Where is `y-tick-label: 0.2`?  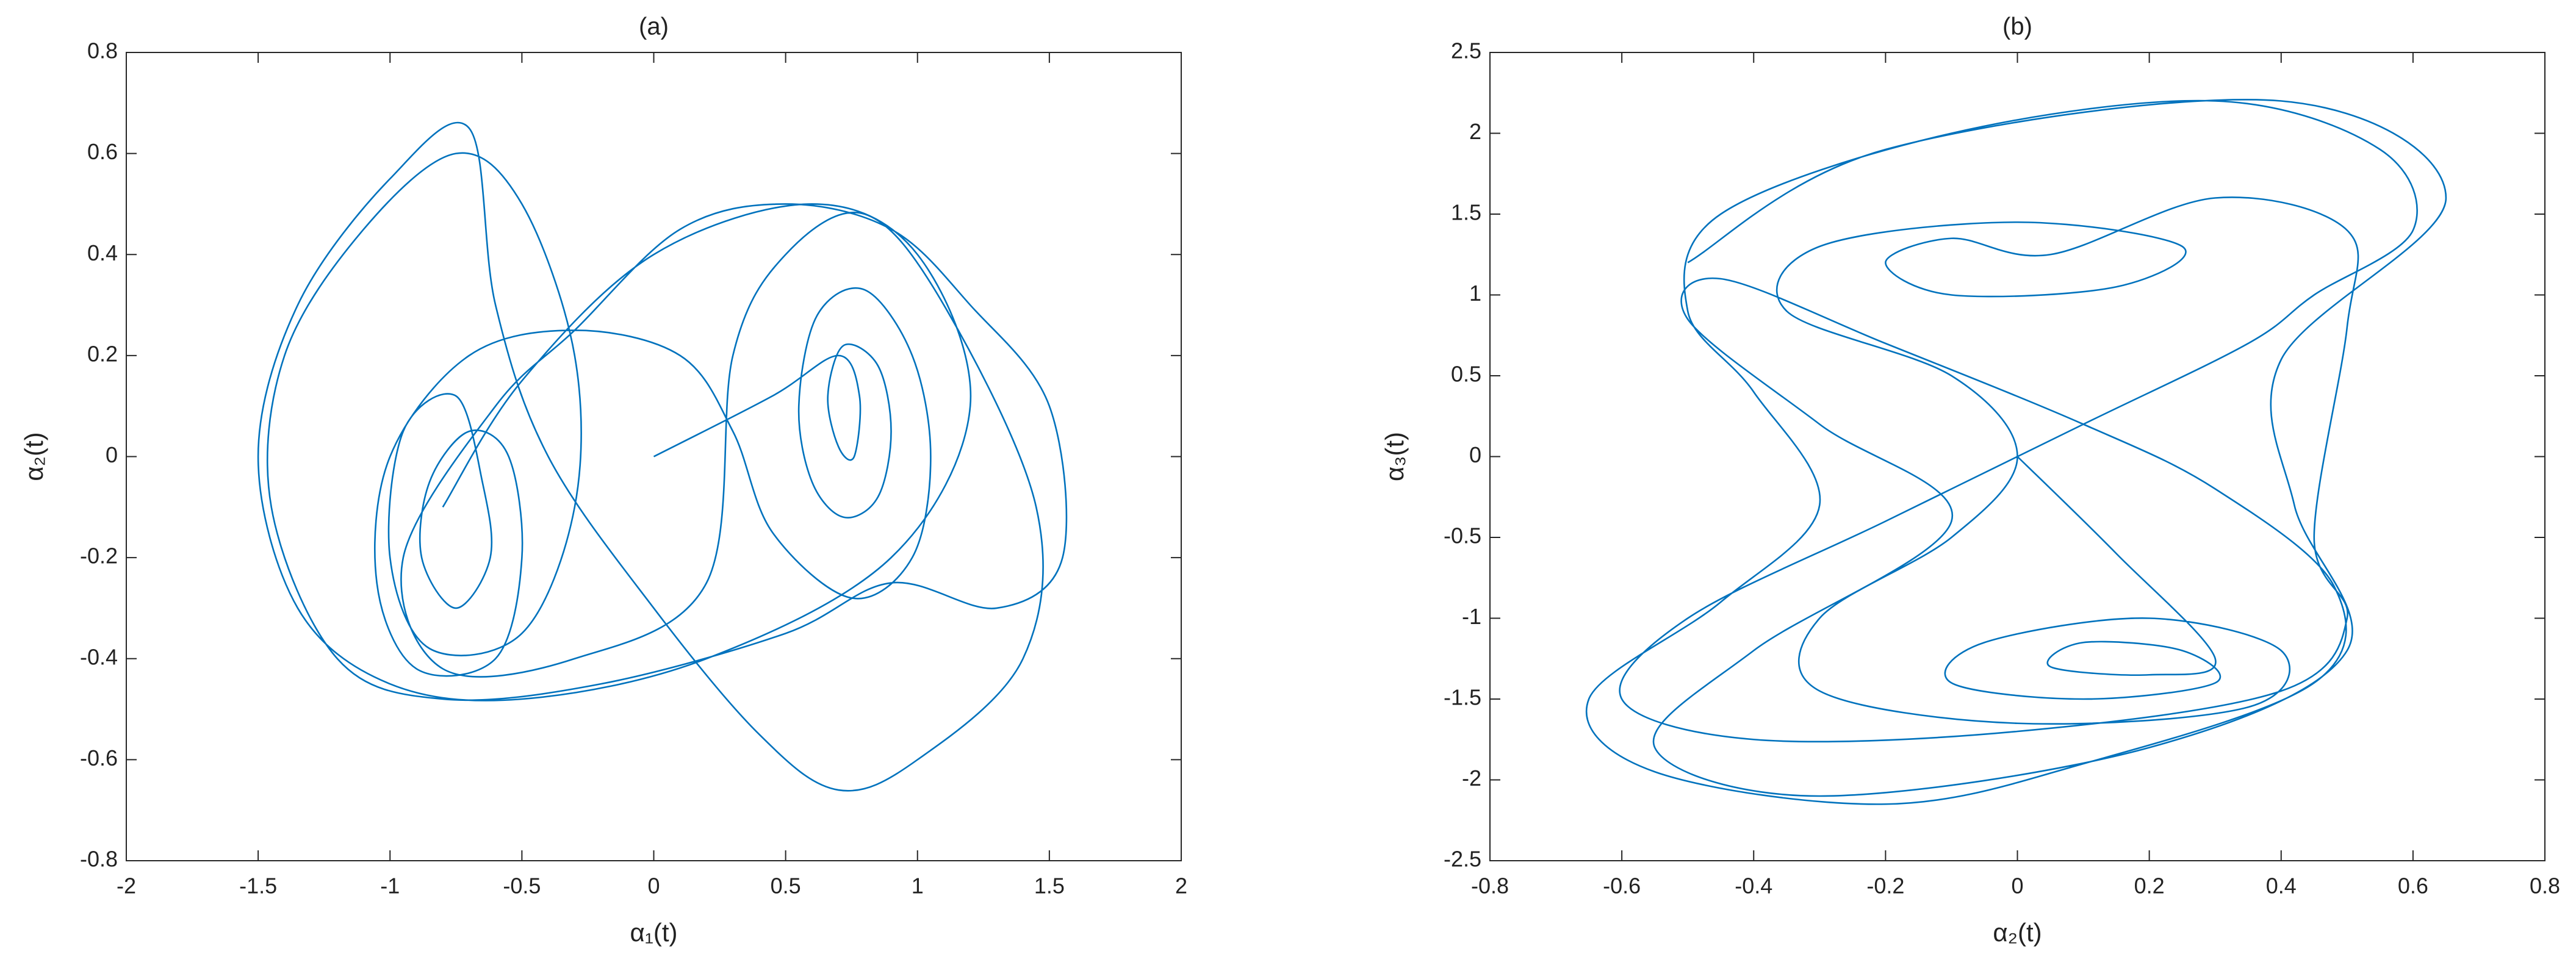 y-tick-label: 0.2 is located at coordinates (102, 353).